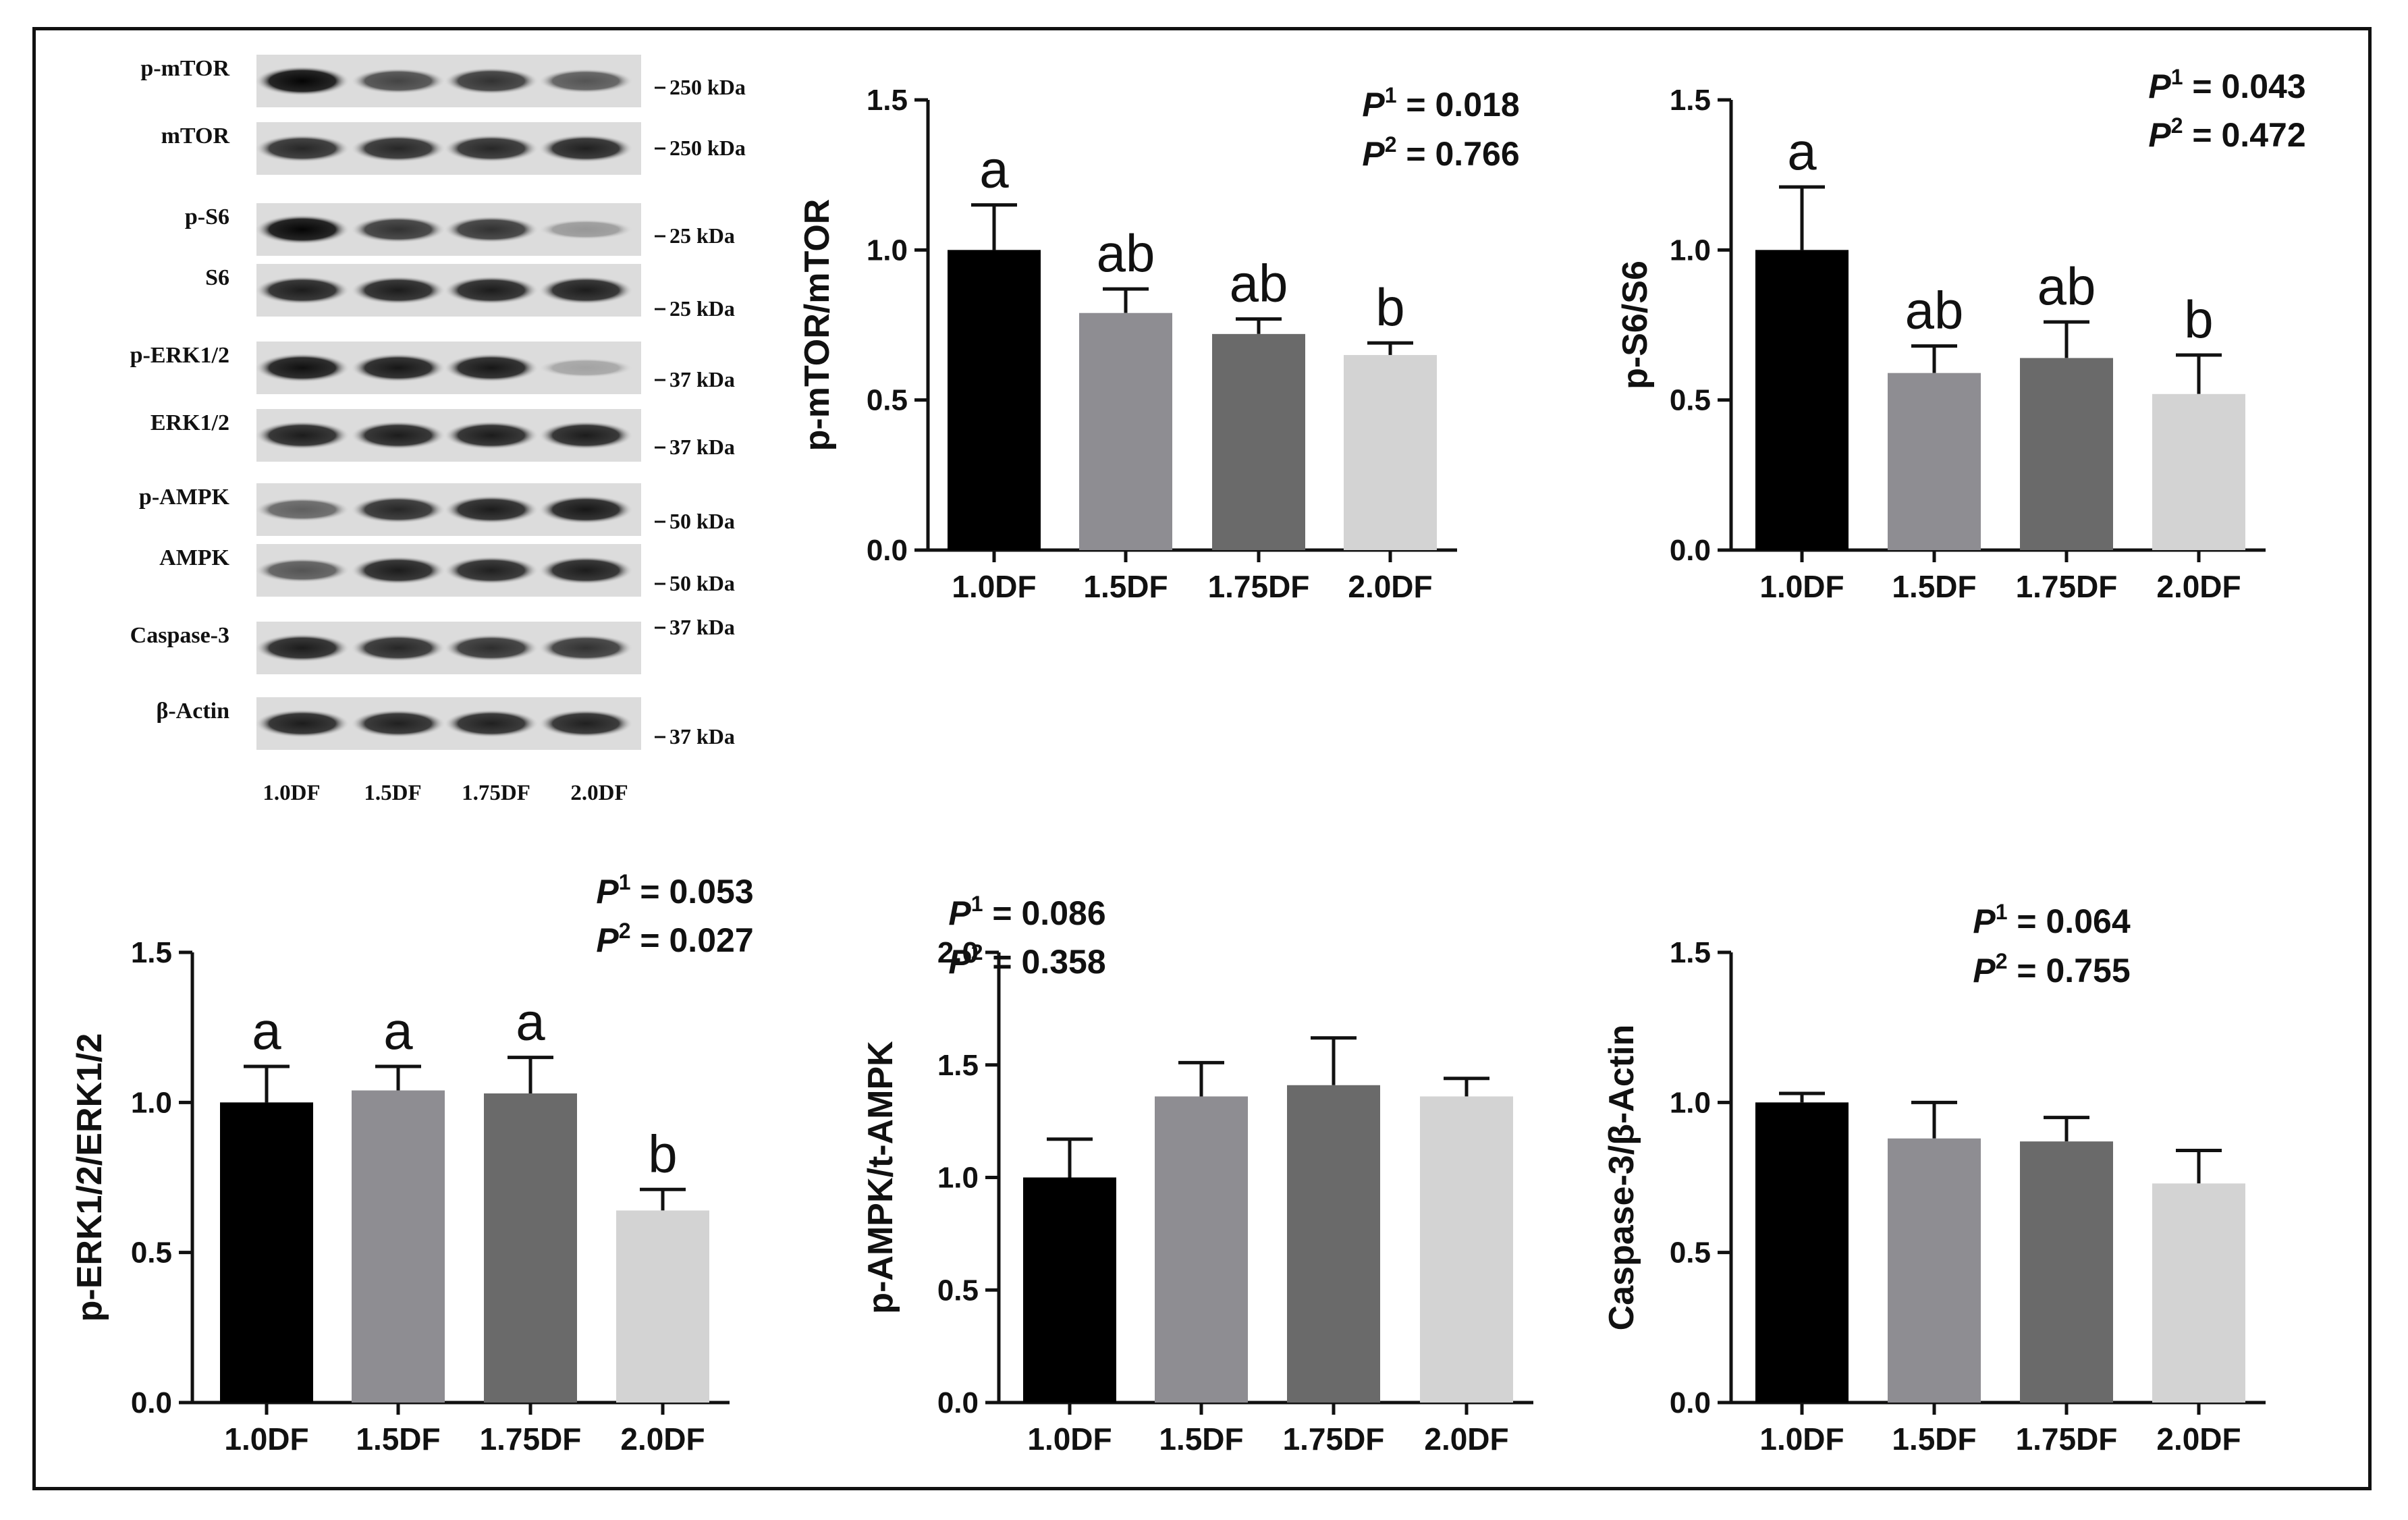 The image size is (2408, 1520). Describe the element at coordinates (179, 635) in the screenshot. I see `blot-protein-label: Caspase-3` at that location.